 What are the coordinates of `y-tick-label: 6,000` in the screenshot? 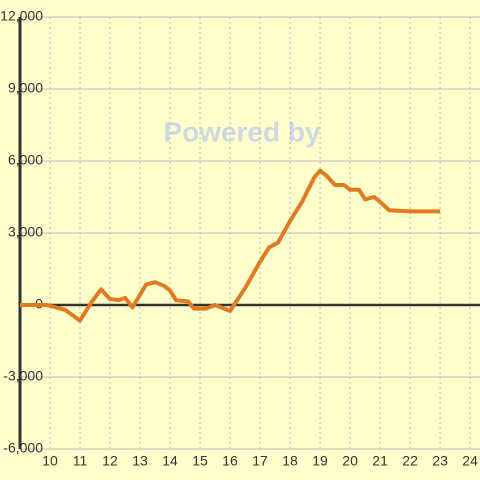 It's located at (25, 160).